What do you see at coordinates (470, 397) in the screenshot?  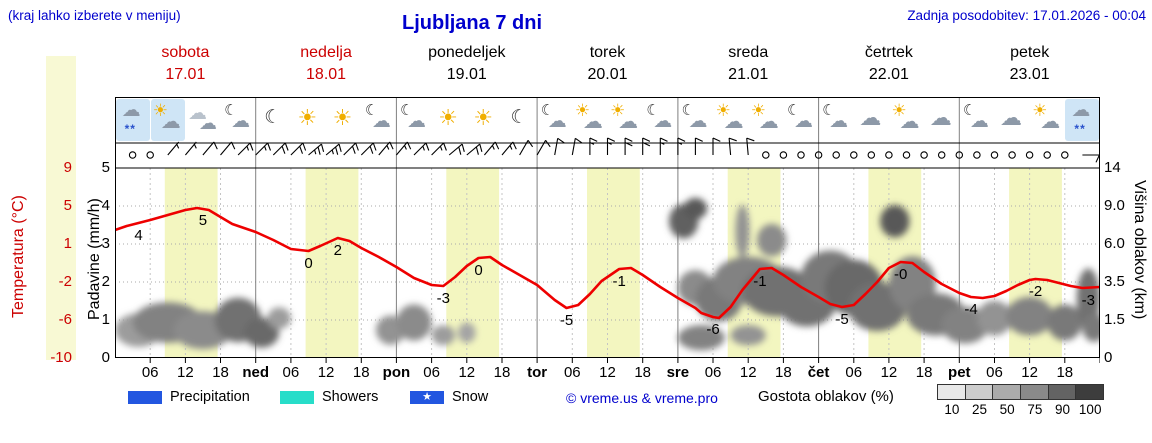 I see `snow-legend-label: Snow` at bounding box center [470, 397].